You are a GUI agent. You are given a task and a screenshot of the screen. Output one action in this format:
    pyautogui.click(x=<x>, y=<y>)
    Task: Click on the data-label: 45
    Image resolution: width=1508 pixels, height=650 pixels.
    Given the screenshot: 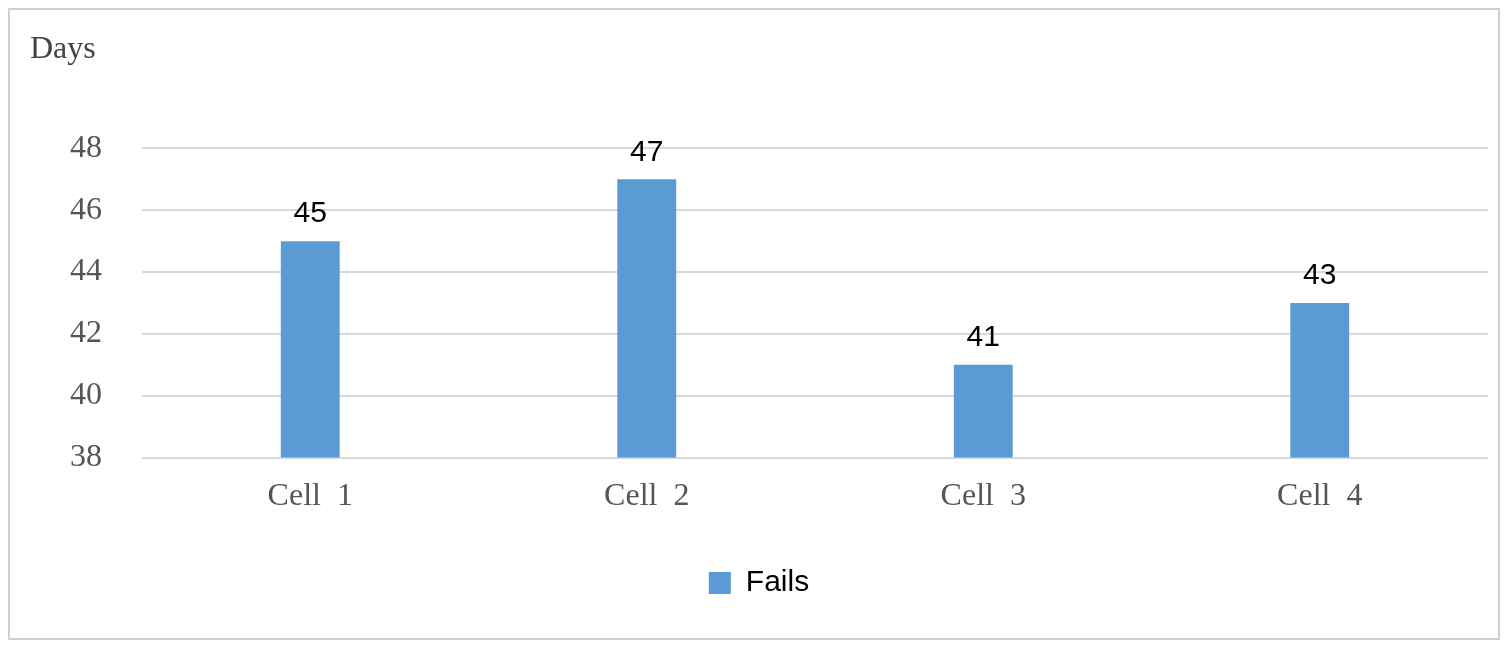 What is the action you would take?
    pyautogui.click(x=310, y=212)
    